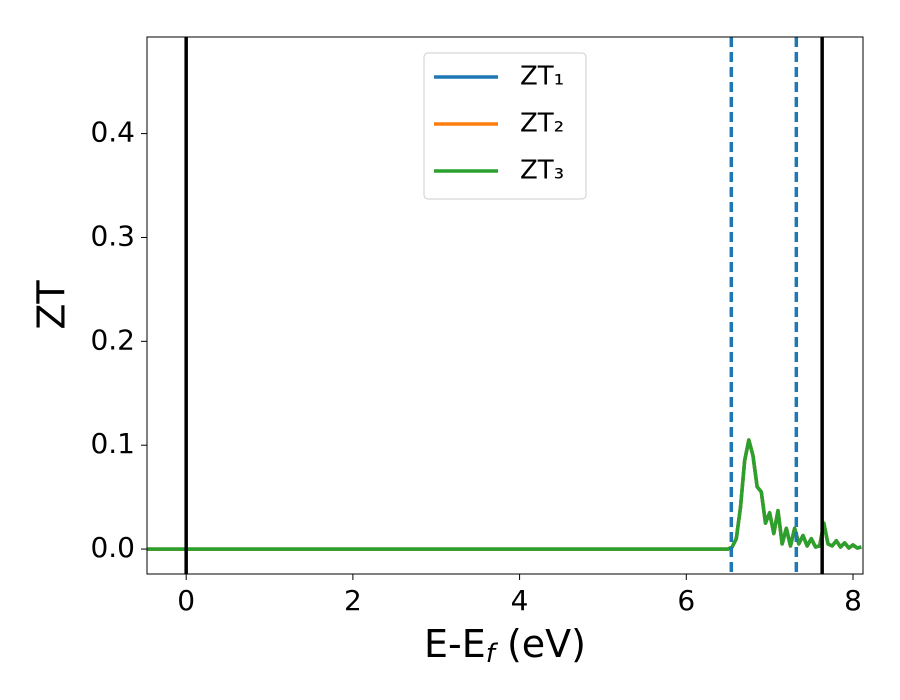 Image resolution: width=900 pixels, height=700 pixels. What do you see at coordinates (112, 443) in the screenshot?
I see `y-tick-label: 0.1` at bounding box center [112, 443].